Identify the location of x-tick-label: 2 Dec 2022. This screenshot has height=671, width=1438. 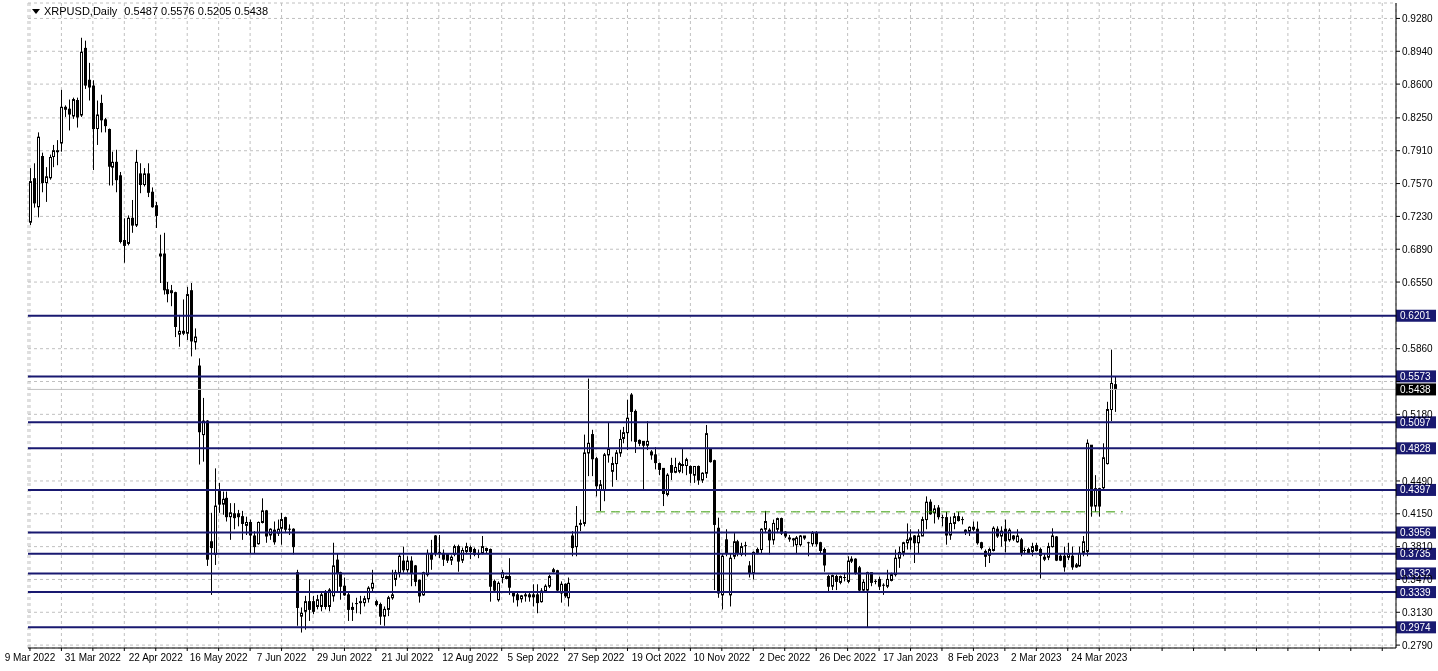
(785, 657).